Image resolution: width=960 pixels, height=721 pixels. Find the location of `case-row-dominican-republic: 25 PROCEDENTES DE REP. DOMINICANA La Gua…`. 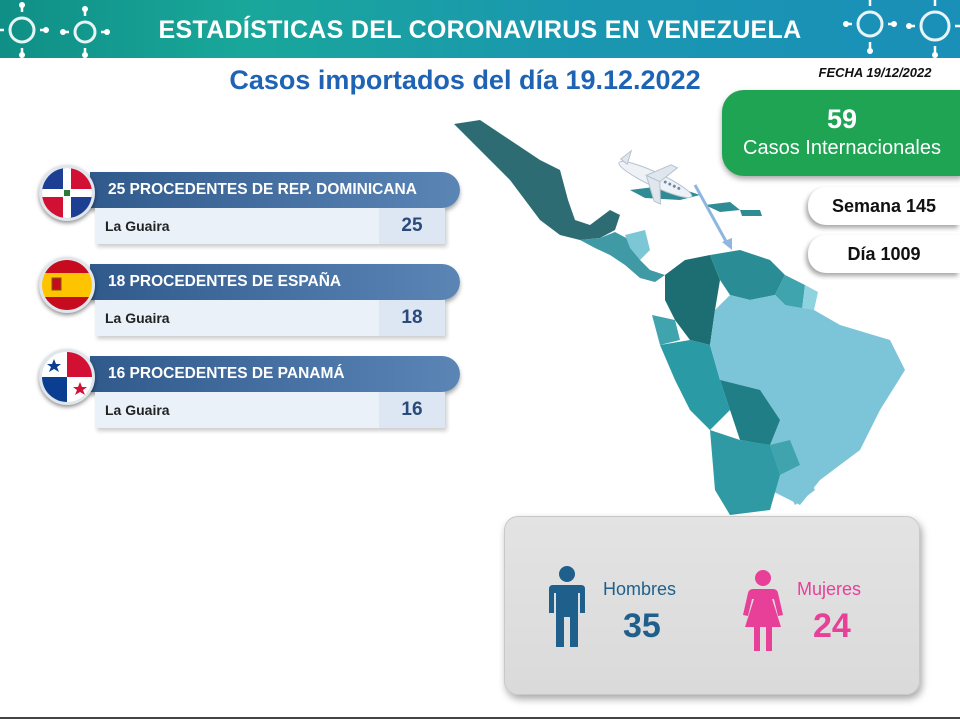

case-row-dominican-republic: 25 PROCEDENTES DE REP. DOMINICANA La Gua… is located at coordinates (250, 210).